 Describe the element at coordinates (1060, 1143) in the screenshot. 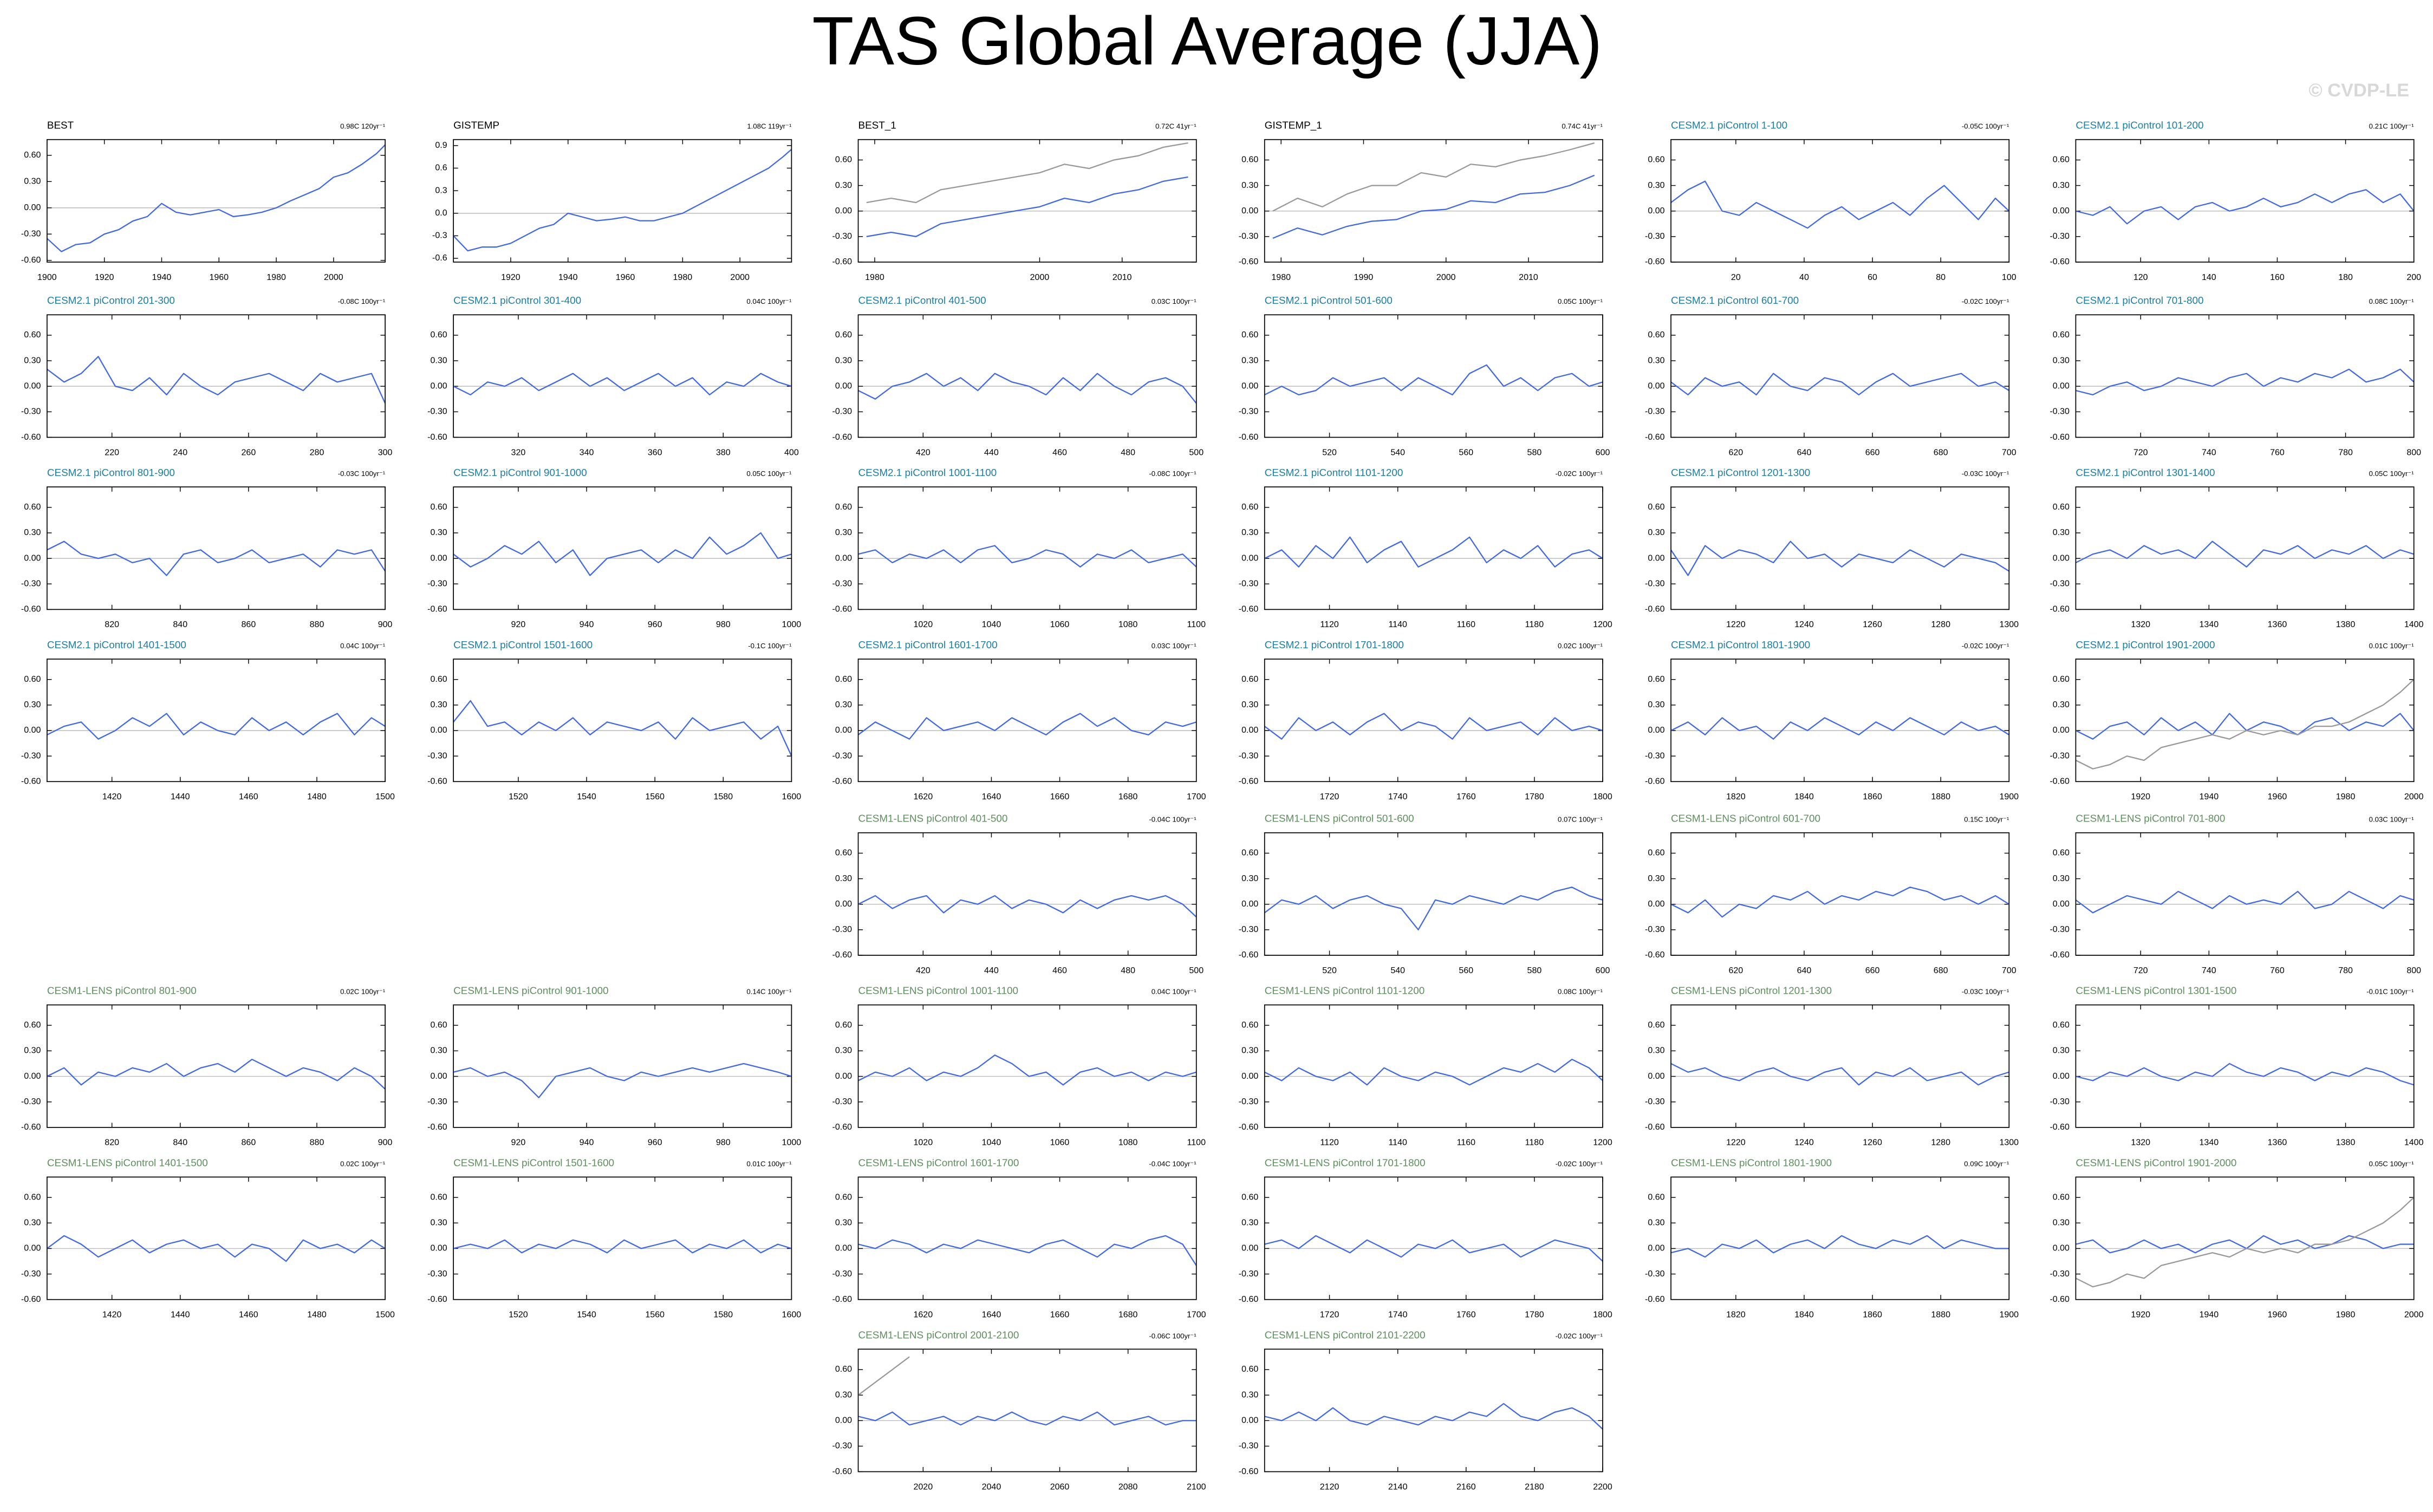

I see `x-tick-label: 1060` at that location.